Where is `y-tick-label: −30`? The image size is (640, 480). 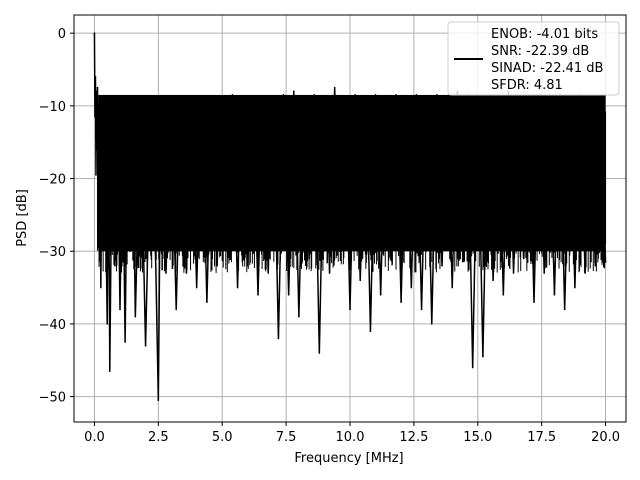 y-tick-label: −30 is located at coordinates (52, 252).